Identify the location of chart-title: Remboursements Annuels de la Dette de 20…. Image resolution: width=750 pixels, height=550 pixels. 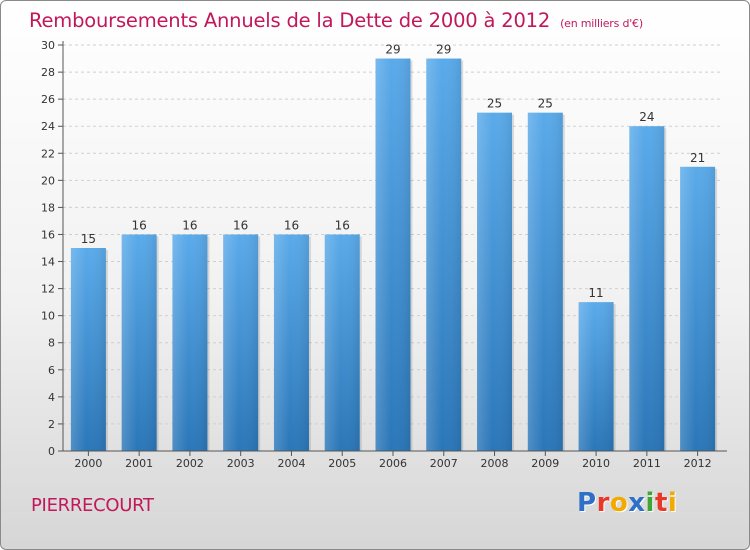
(336, 20).